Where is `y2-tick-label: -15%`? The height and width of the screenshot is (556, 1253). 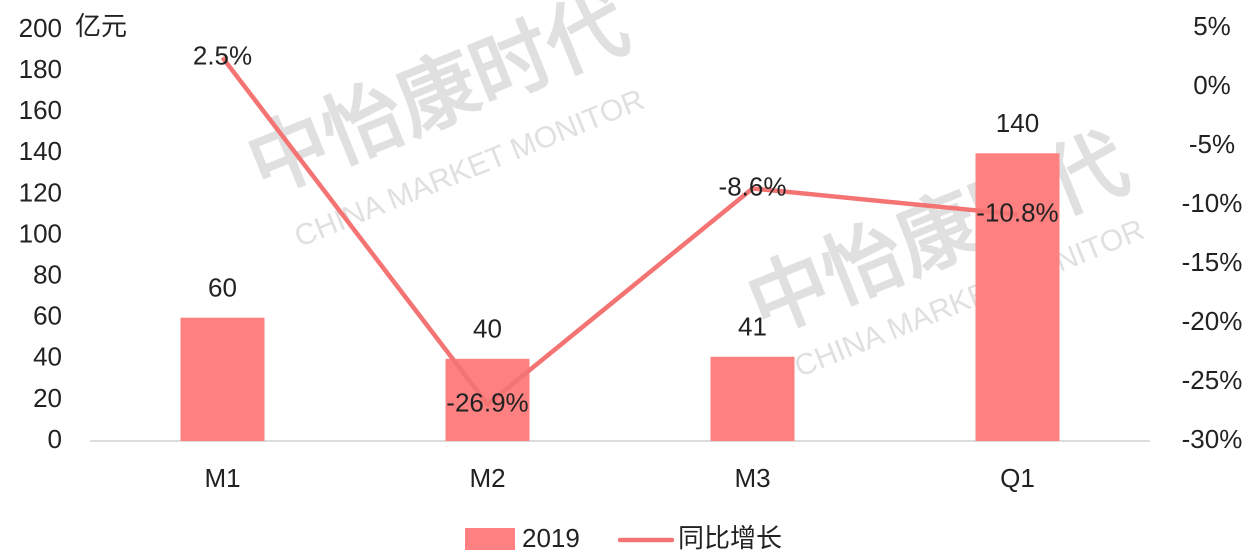
y2-tick-label: -15% is located at coordinates (1212, 262).